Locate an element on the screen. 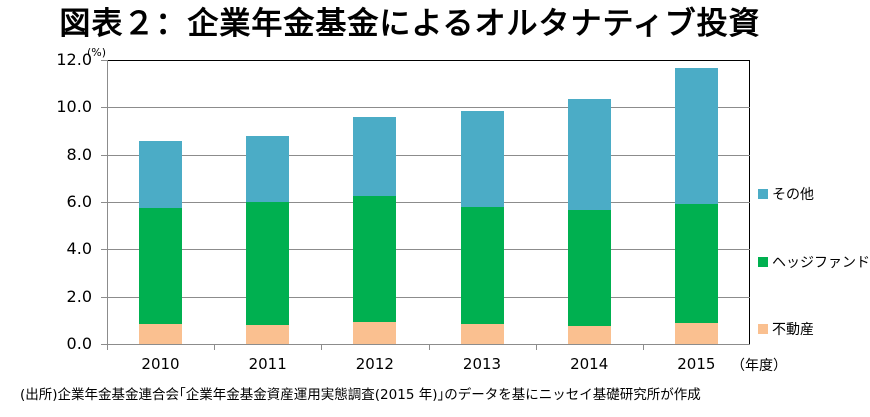 The width and height of the screenshot is (870, 417). y-tick-label: 12.0 is located at coordinates (74, 59).